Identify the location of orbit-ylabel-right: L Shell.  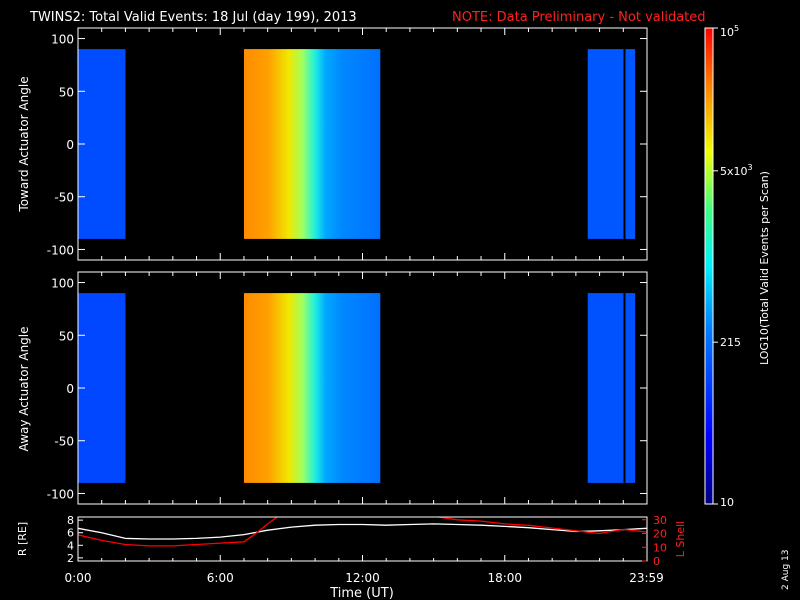
(680, 539).